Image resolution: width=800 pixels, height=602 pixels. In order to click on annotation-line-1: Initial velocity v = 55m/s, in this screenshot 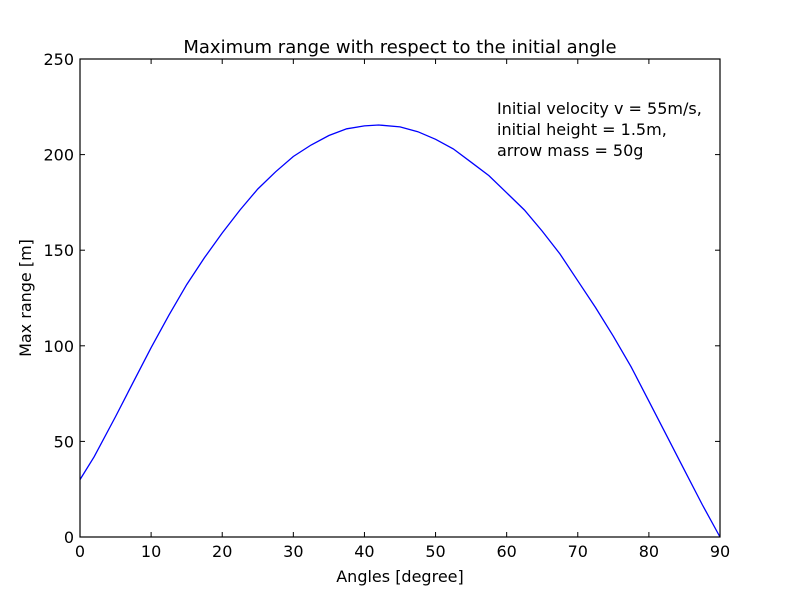, I will do `click(599, 108)`.